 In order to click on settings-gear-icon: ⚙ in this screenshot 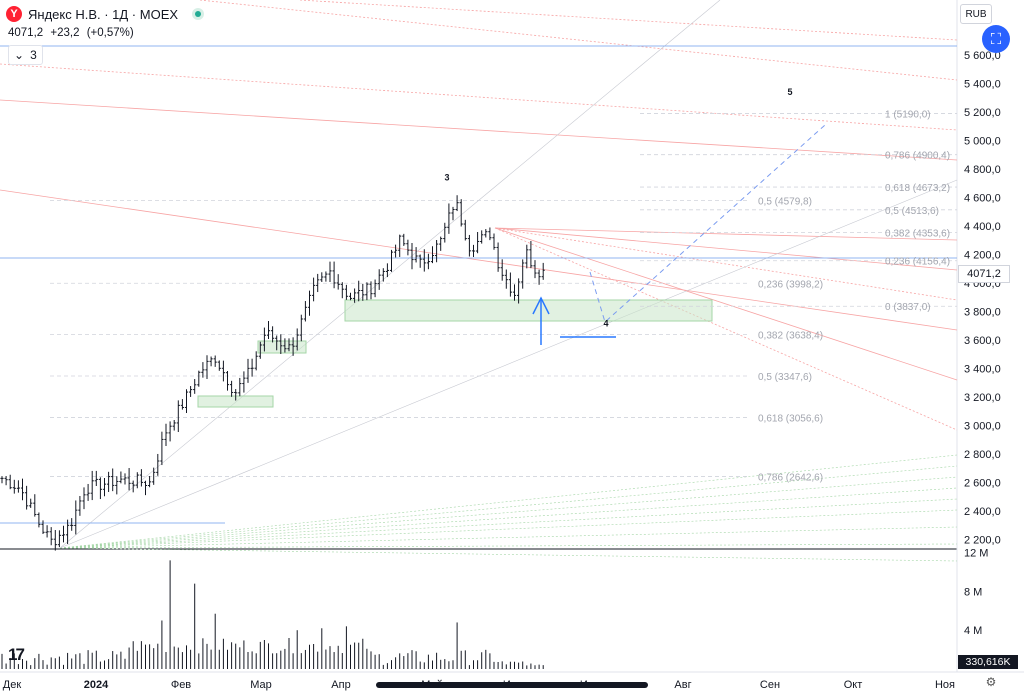, I will do `click(991, 682)`.